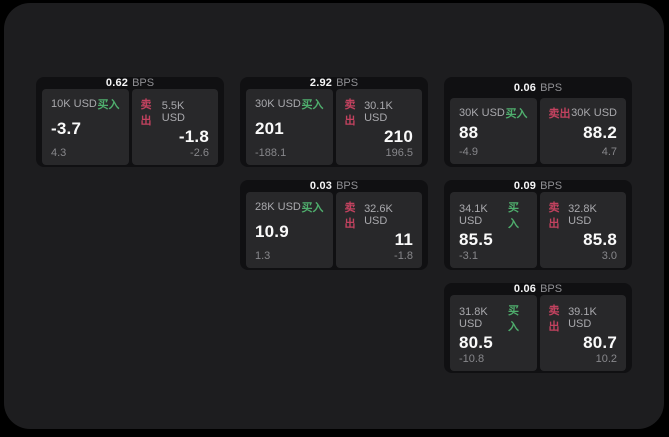 This screenshot has width=669, height=437. I want to click on sell-amount: 5.5K USD, so click(173, 112).